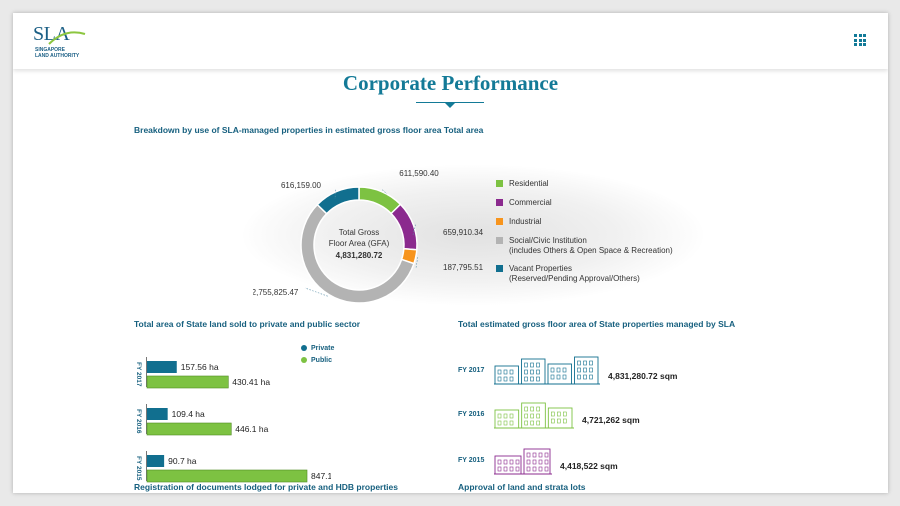  Describe the element at coordinates (200, 367) in the screenshot. I see `bar-value-label: 157.56 ha` at that location.